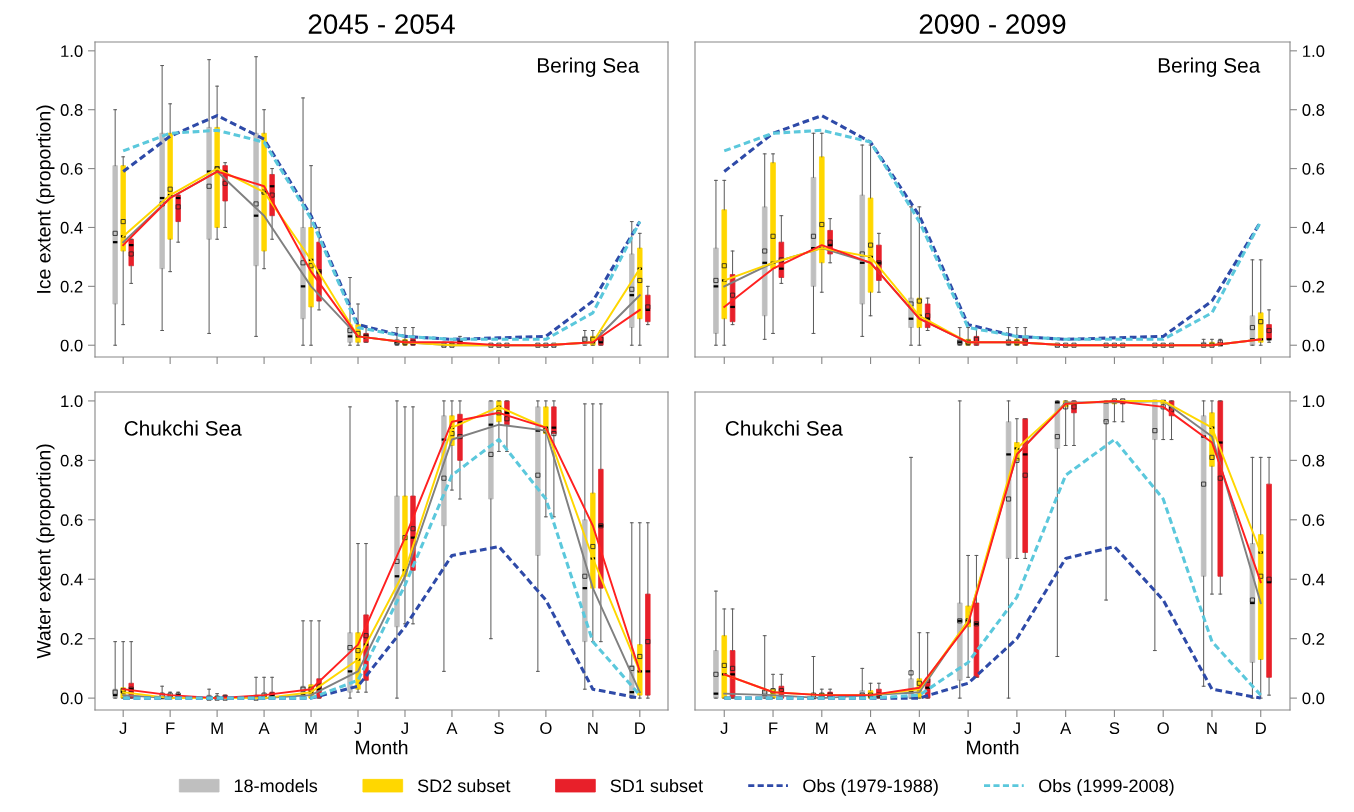 The image size is (1354, 812). I want to click on legend-label: SD1 subset, so click(656, 785).